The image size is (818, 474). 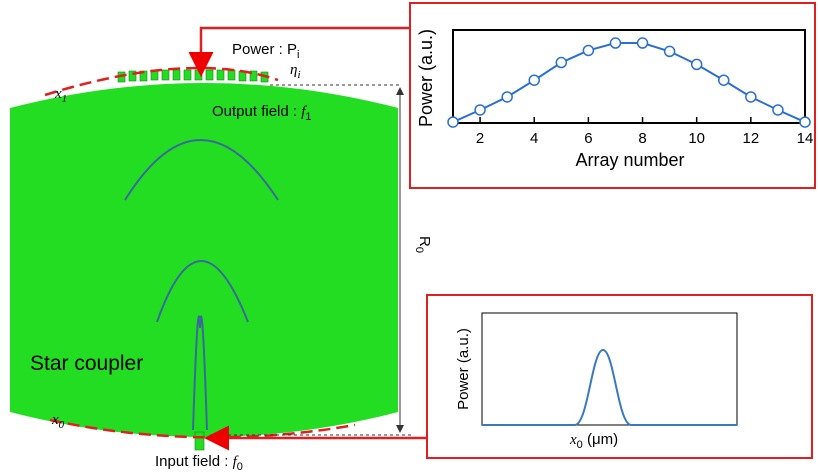 I want to click on text: Power : P, so click(x=264, y=49).